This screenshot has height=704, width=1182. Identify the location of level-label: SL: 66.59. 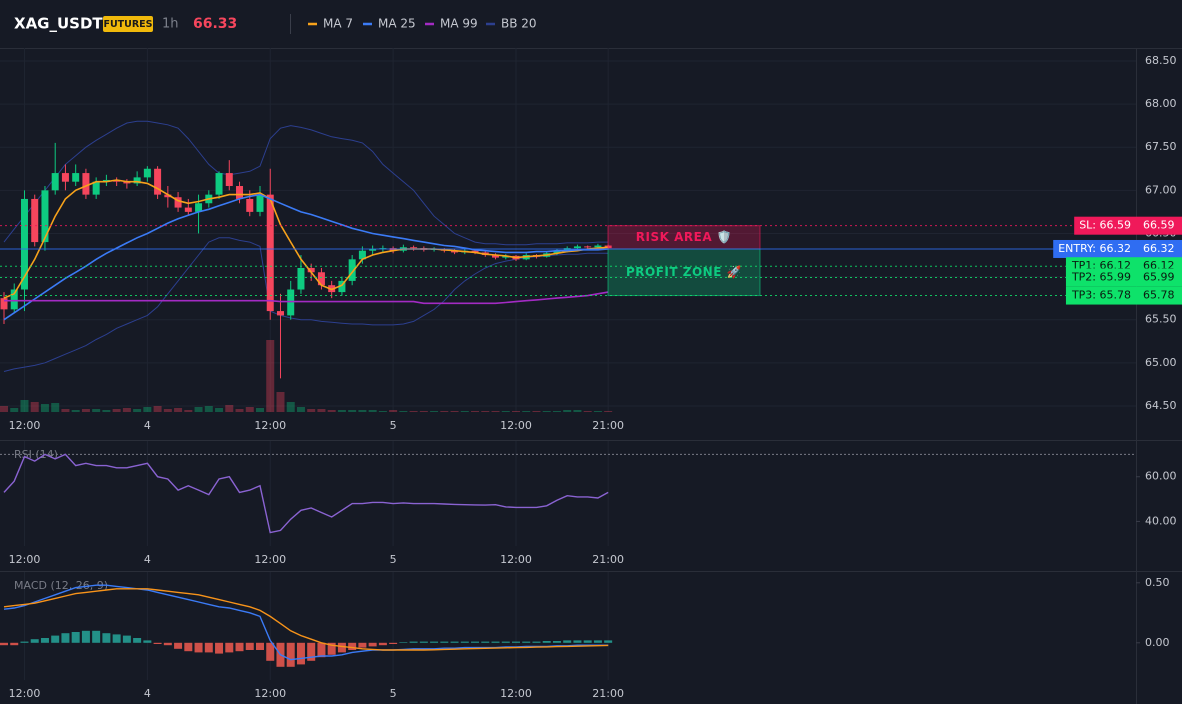
(1105, 225).